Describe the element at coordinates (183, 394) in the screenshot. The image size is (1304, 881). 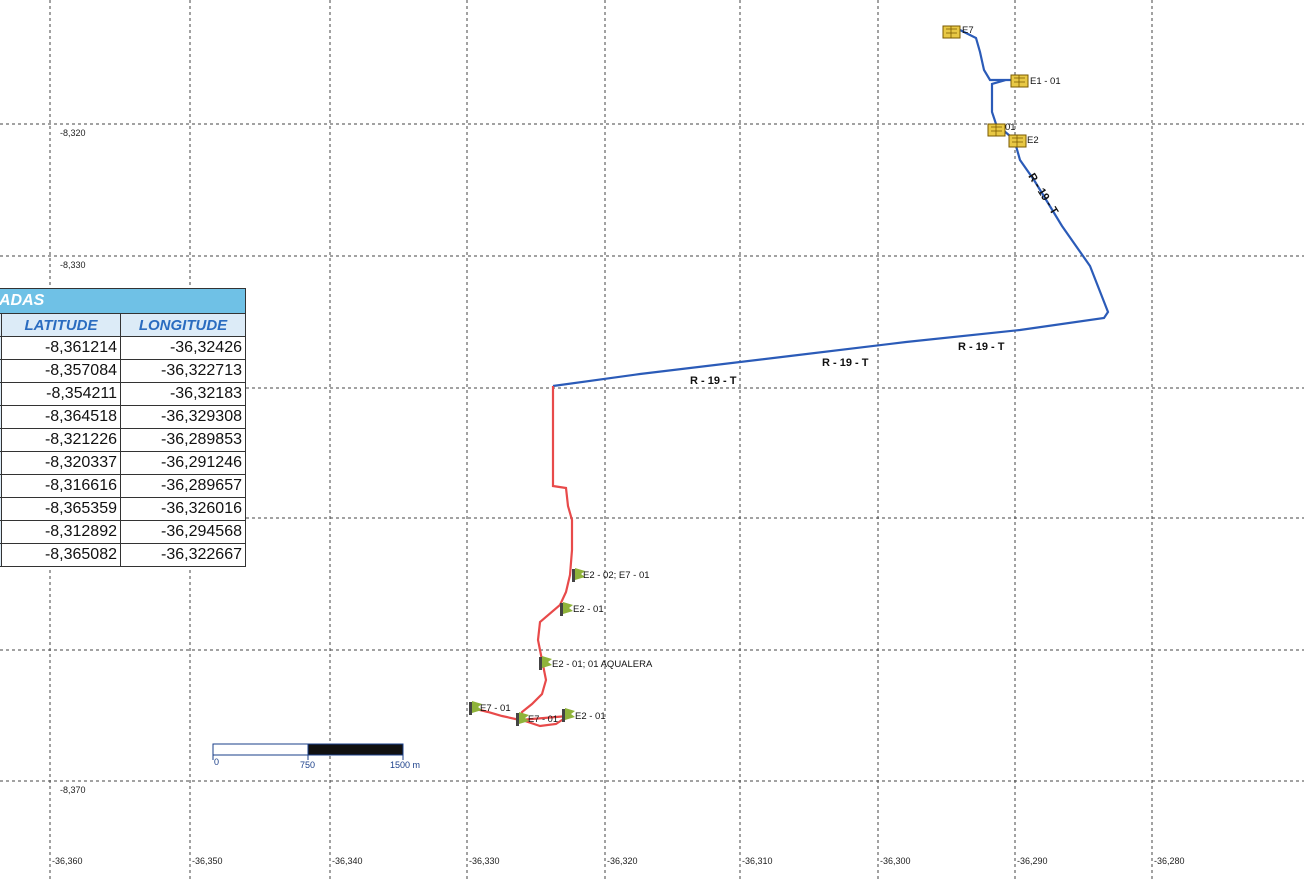
I see `longitude-cell: -36,32183` at that location.